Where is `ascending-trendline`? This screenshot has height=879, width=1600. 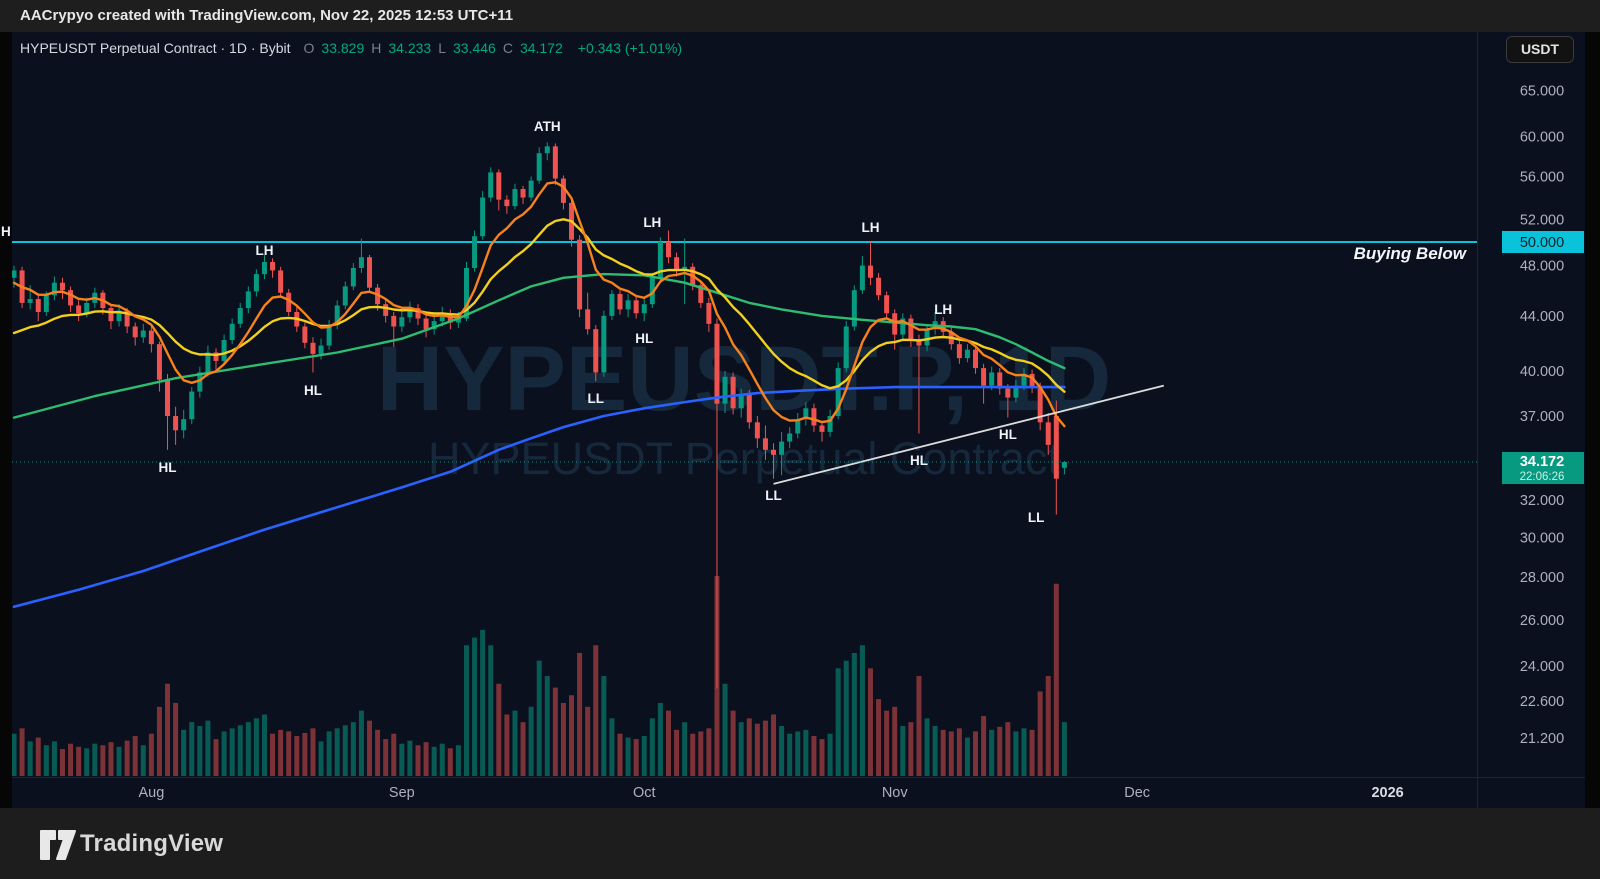
ascending-trendline is located at coordinates (969, 434).